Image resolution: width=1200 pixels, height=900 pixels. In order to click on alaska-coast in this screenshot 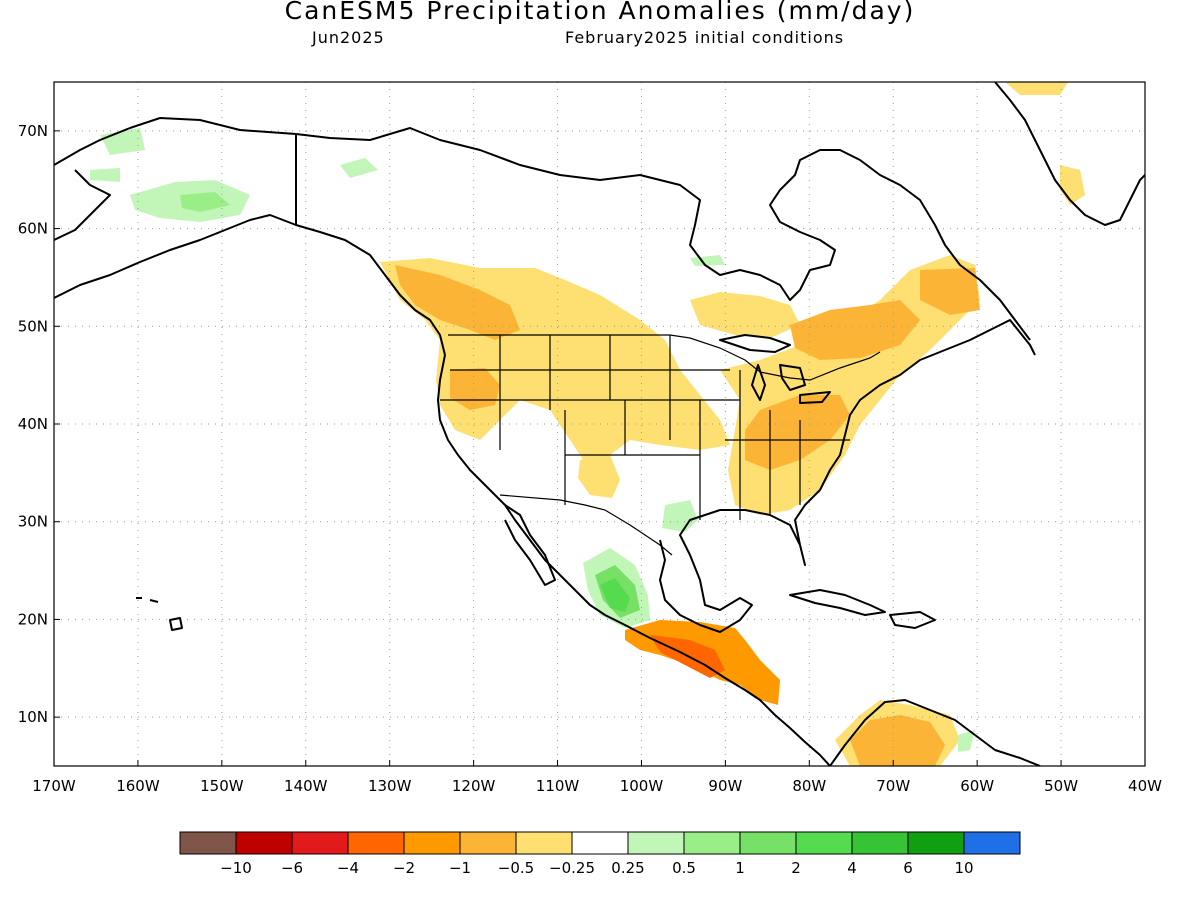, I will do `click(250, 236)`.